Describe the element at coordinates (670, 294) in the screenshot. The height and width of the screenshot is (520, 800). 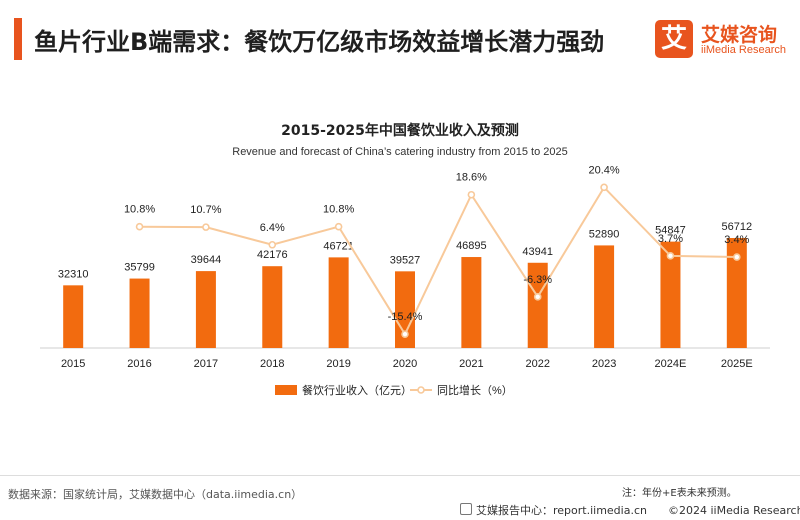
I see `bar-2024E` at that location.